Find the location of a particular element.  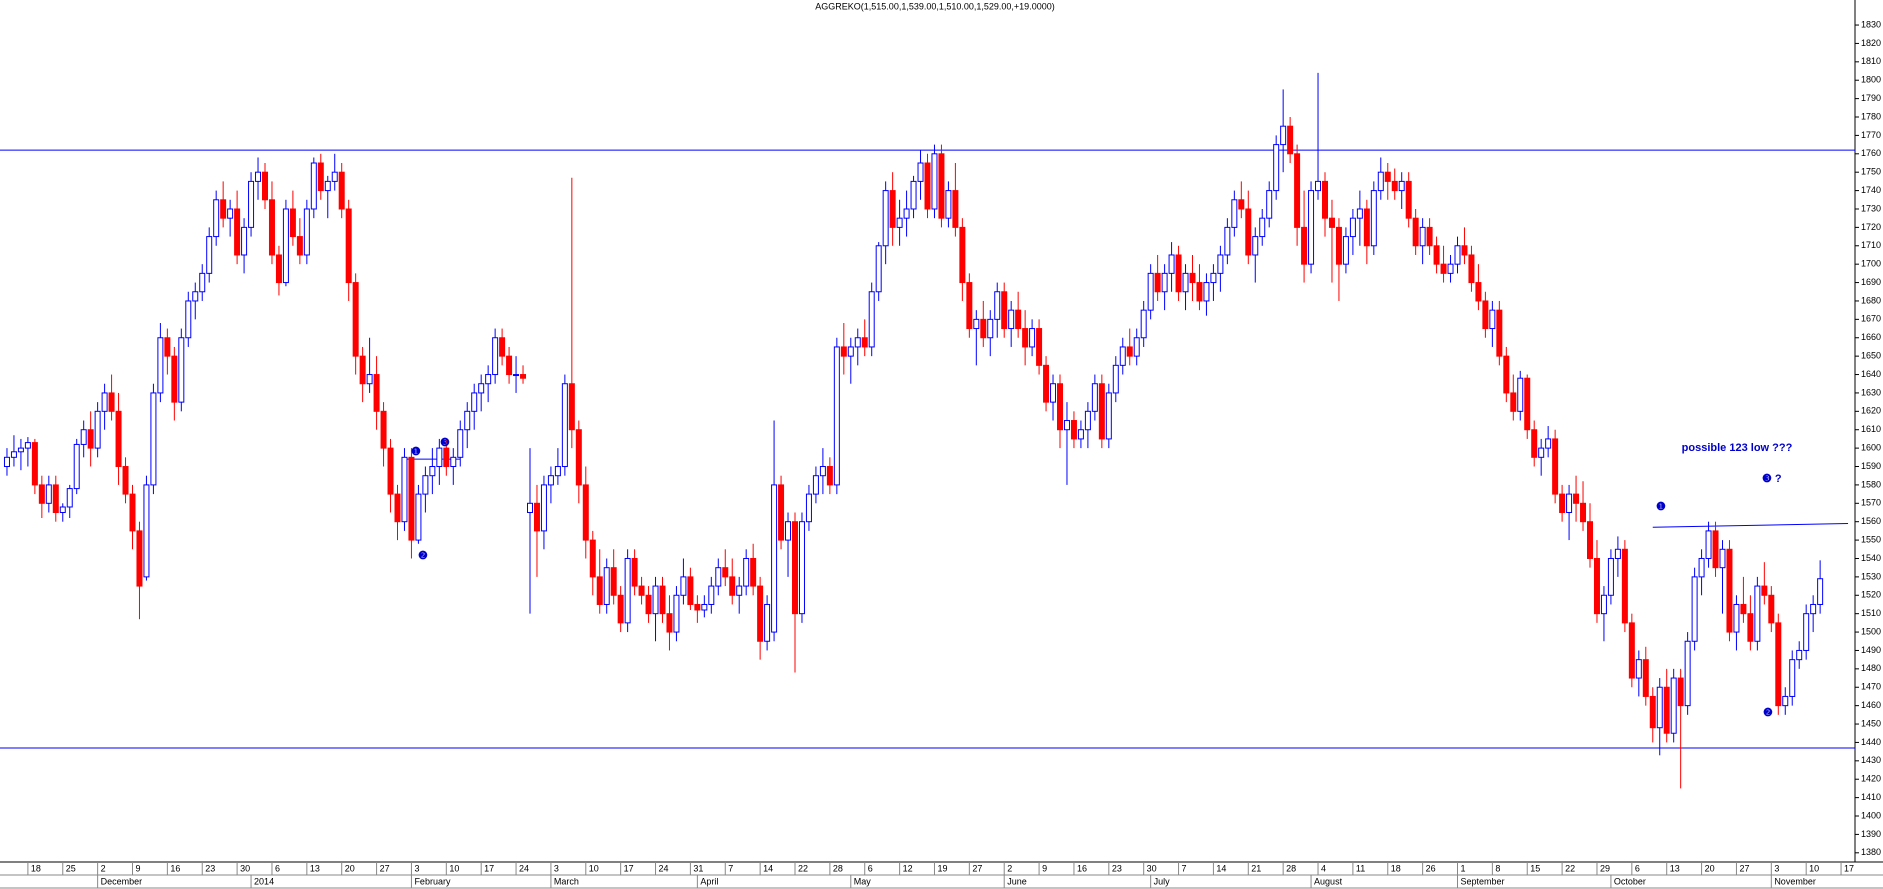

y-tick-label: 1780 is located at coordinates (1871, 116).